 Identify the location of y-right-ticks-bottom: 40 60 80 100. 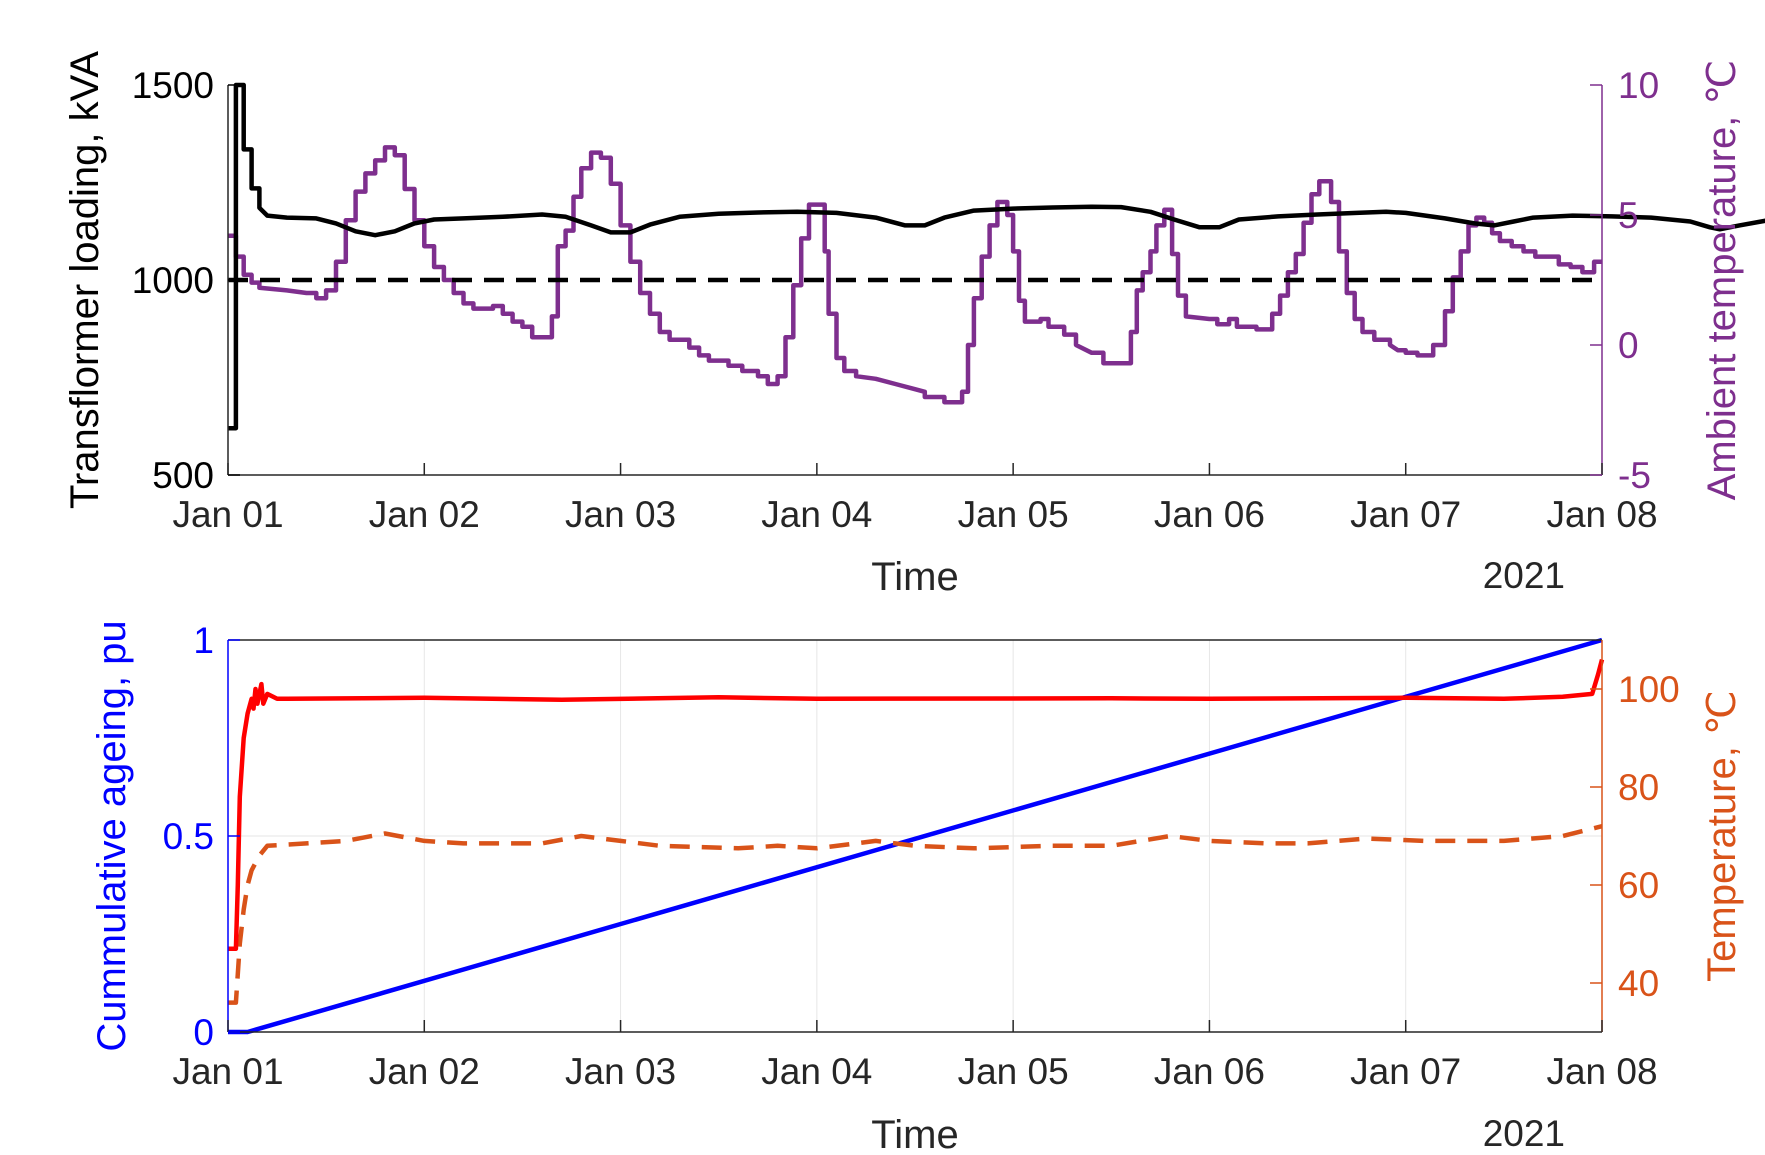
(1635, 836).